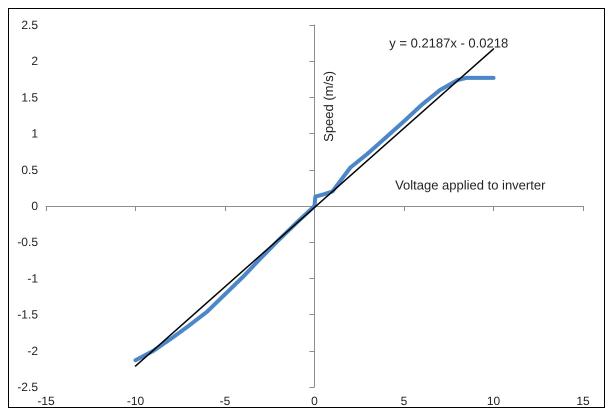 The height and width of the screenshot is (416, 613). What do you see at coordinates (34, 206) in the screenshot?
I see `y-tick-label: 0` at bounding box center [34, 206].